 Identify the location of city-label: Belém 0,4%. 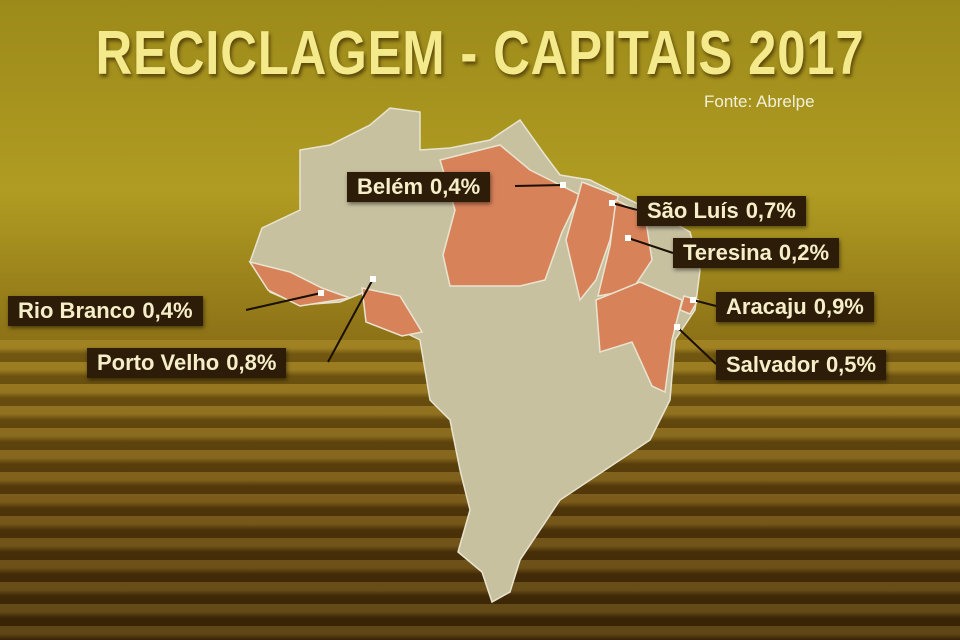
(419, 187).